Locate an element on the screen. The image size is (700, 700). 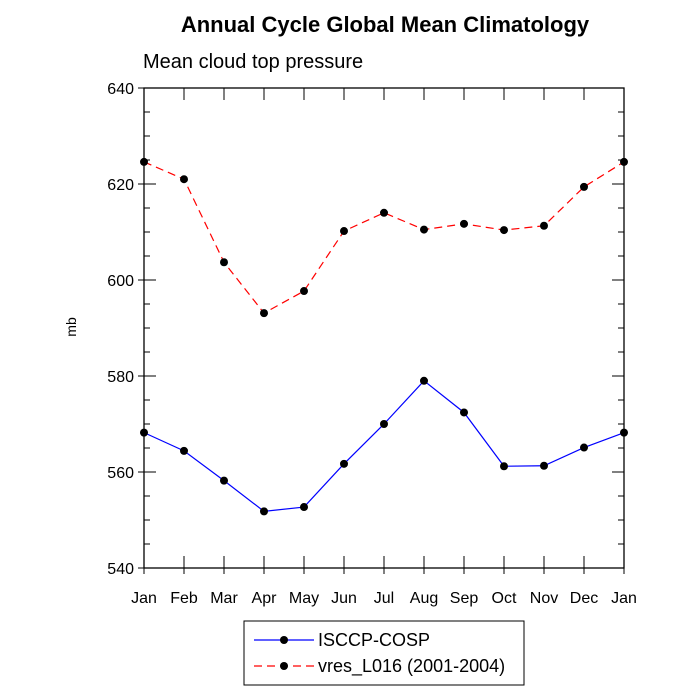
x-tick-label: Nov is located at coordinates (544, 598).